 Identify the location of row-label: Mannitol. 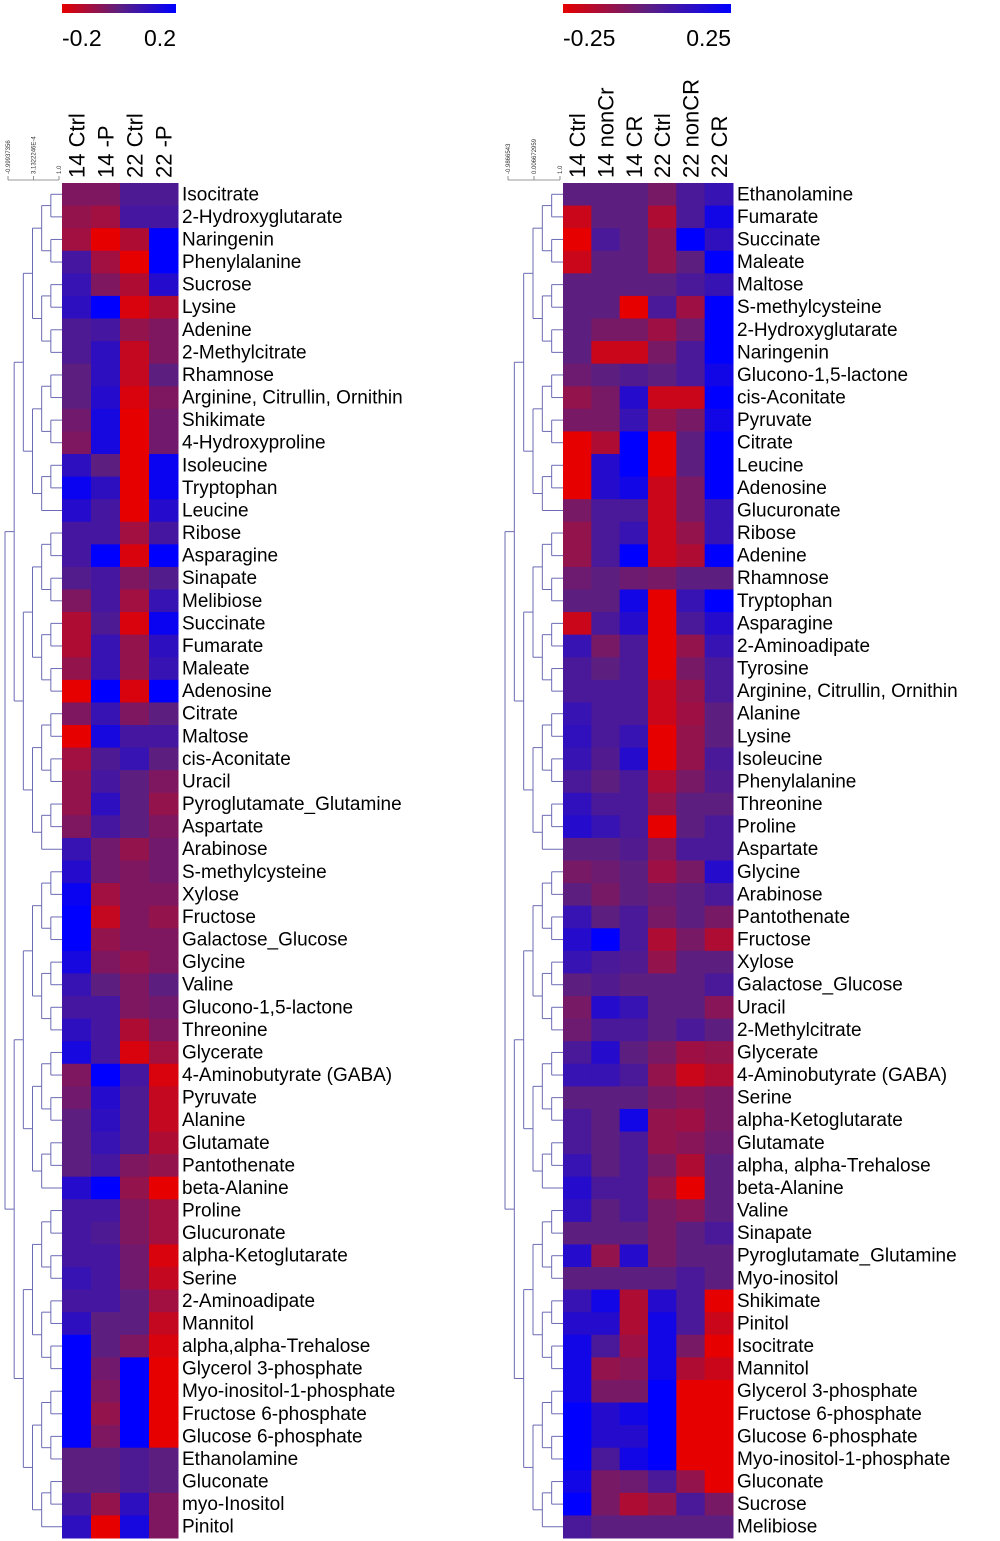
(218, 1323).